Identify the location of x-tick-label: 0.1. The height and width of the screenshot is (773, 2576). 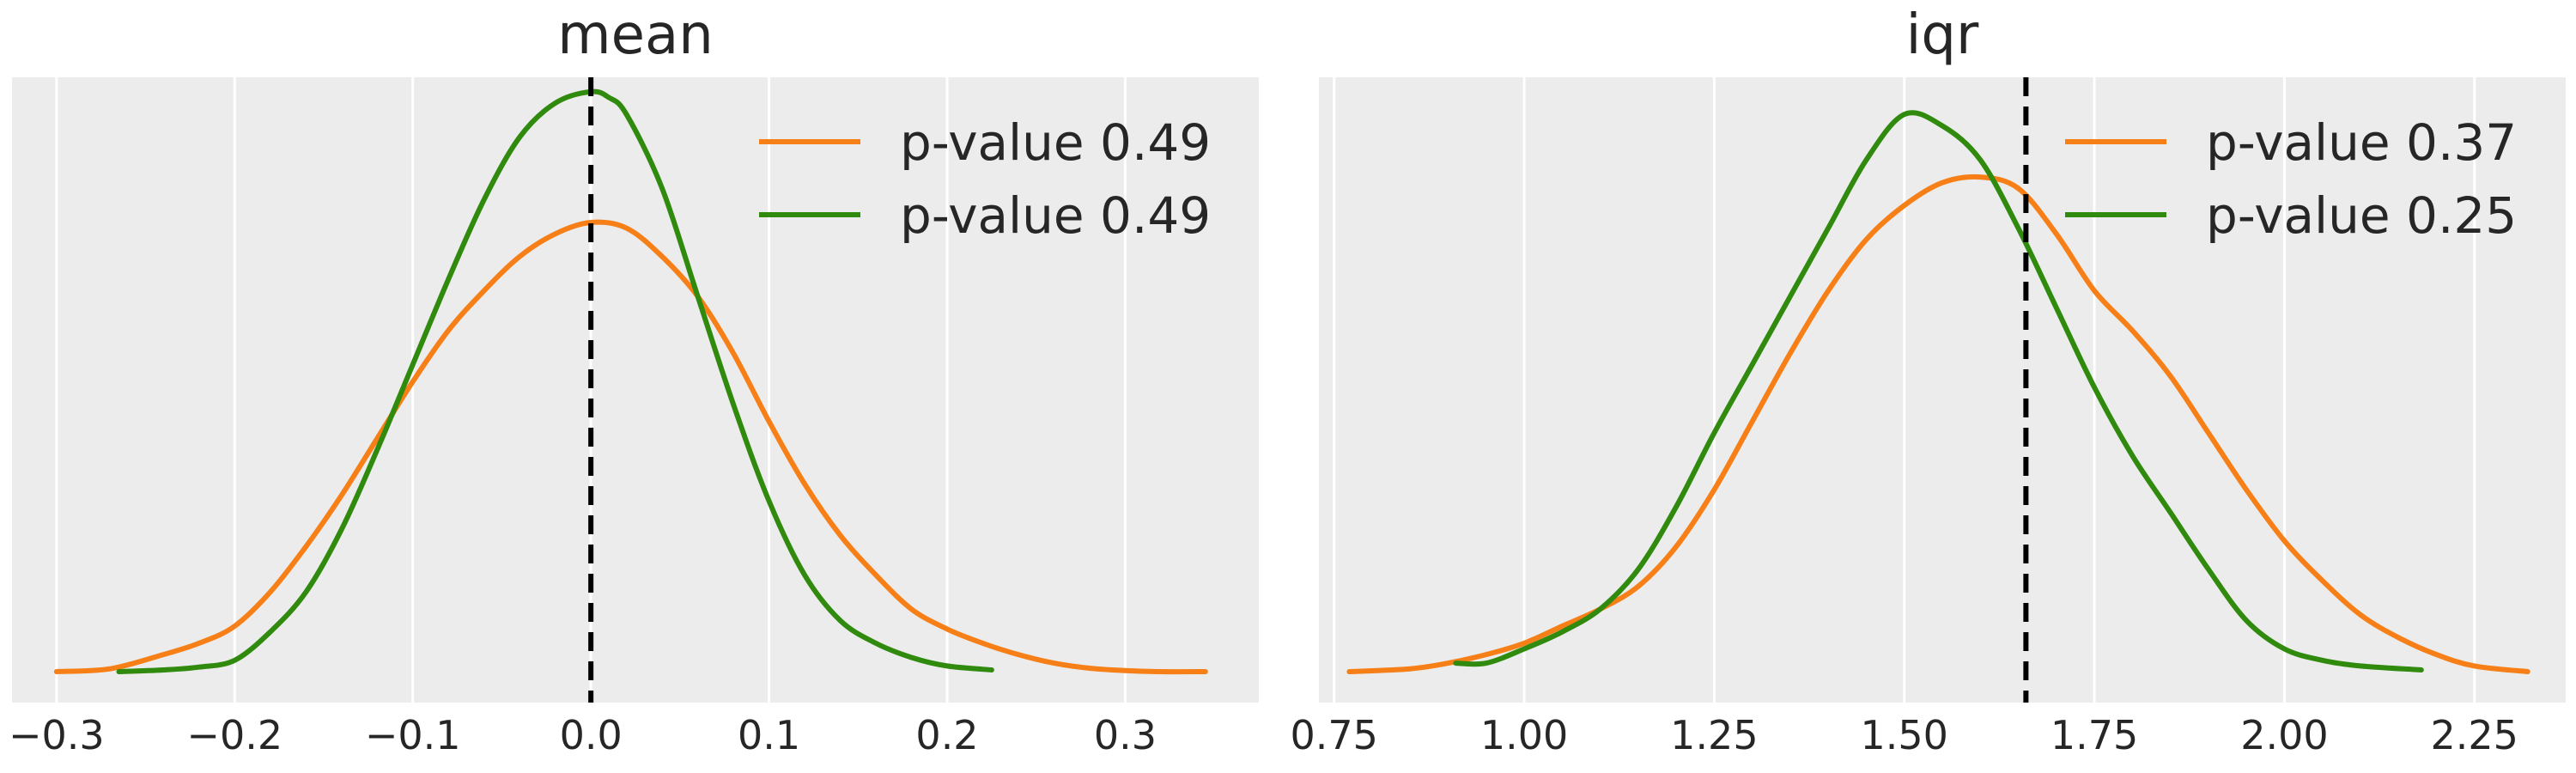
(769, 735).